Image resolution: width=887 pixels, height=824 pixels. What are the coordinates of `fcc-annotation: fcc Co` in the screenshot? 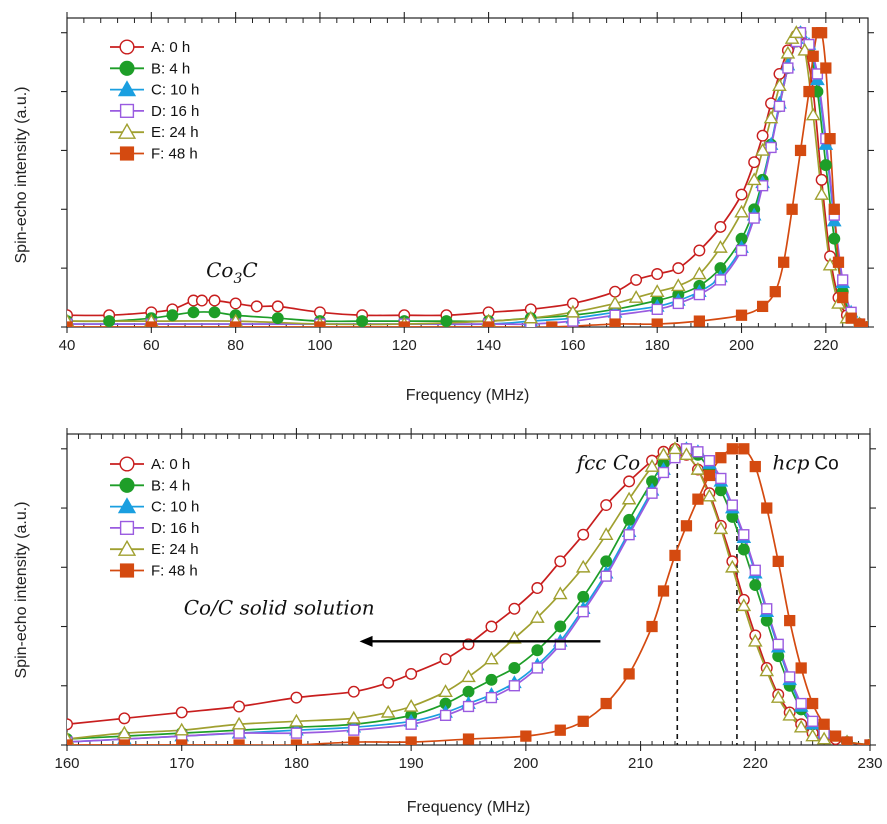 It's located at (608, 463).